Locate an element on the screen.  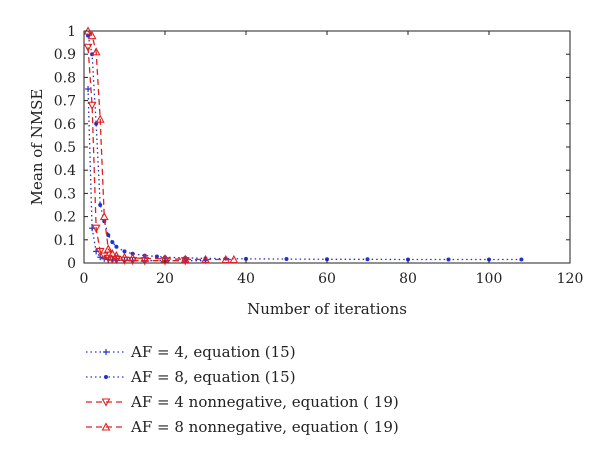
legend-entry-2: AF = 8, equation (15) is located at coordinates (191, 377).